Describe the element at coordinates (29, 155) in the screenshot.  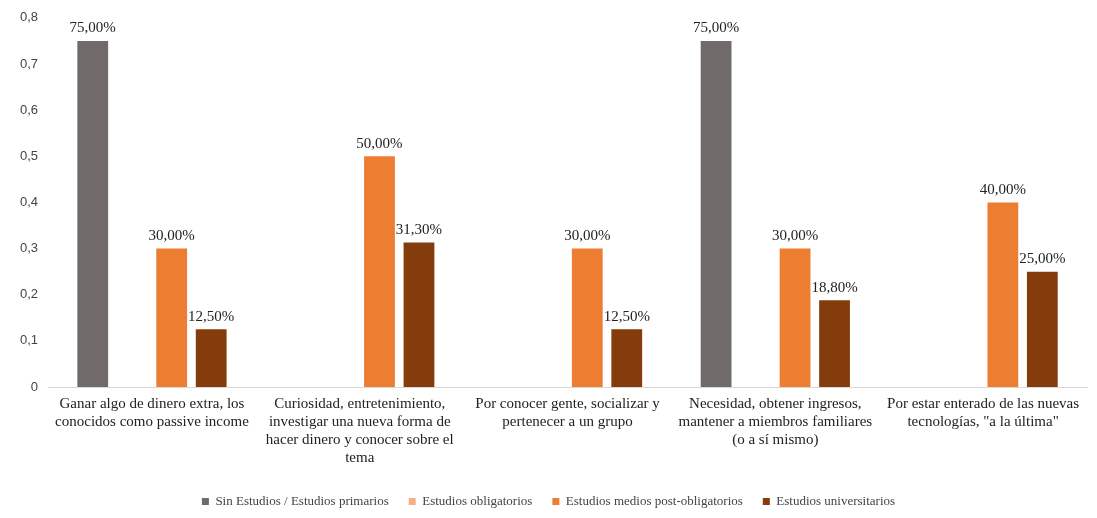
I see `y-tick-label: 0,5` at that location.